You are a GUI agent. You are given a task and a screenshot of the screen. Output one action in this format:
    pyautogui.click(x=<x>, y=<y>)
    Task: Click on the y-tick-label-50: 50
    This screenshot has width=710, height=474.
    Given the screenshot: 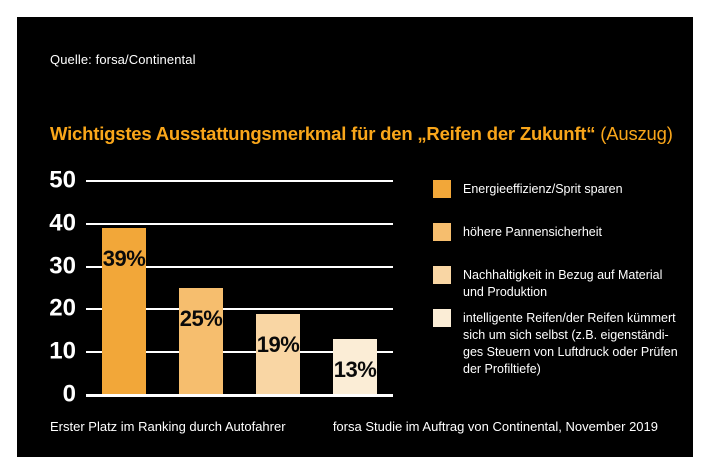 What is the action you would take?
    pyautogui.click(x=62, y=180)
    